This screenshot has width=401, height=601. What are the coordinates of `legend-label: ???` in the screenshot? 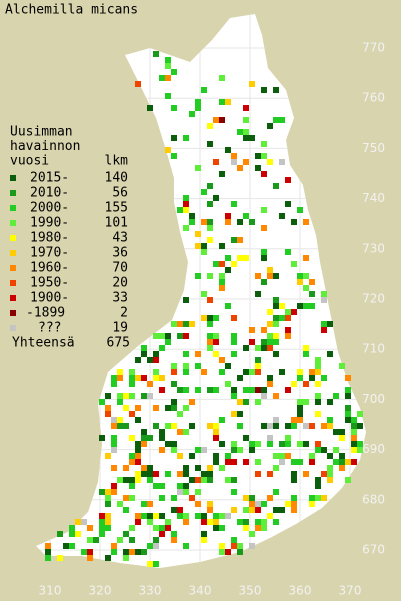 It's located at (49, 328).